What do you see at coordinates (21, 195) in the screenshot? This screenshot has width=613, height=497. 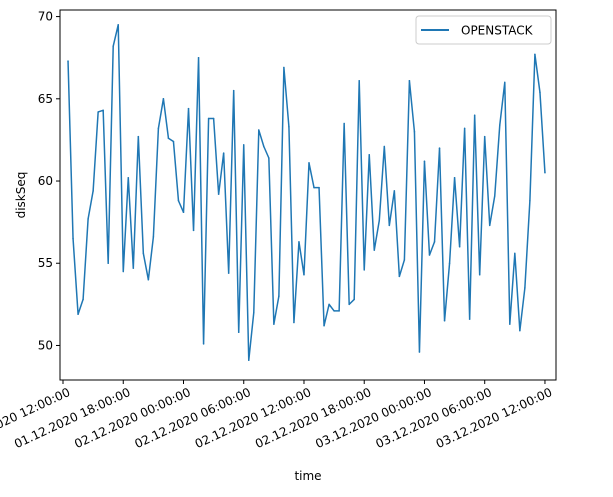 I see `y-axis-label: diskSeq` at bounding box center [21, 195].